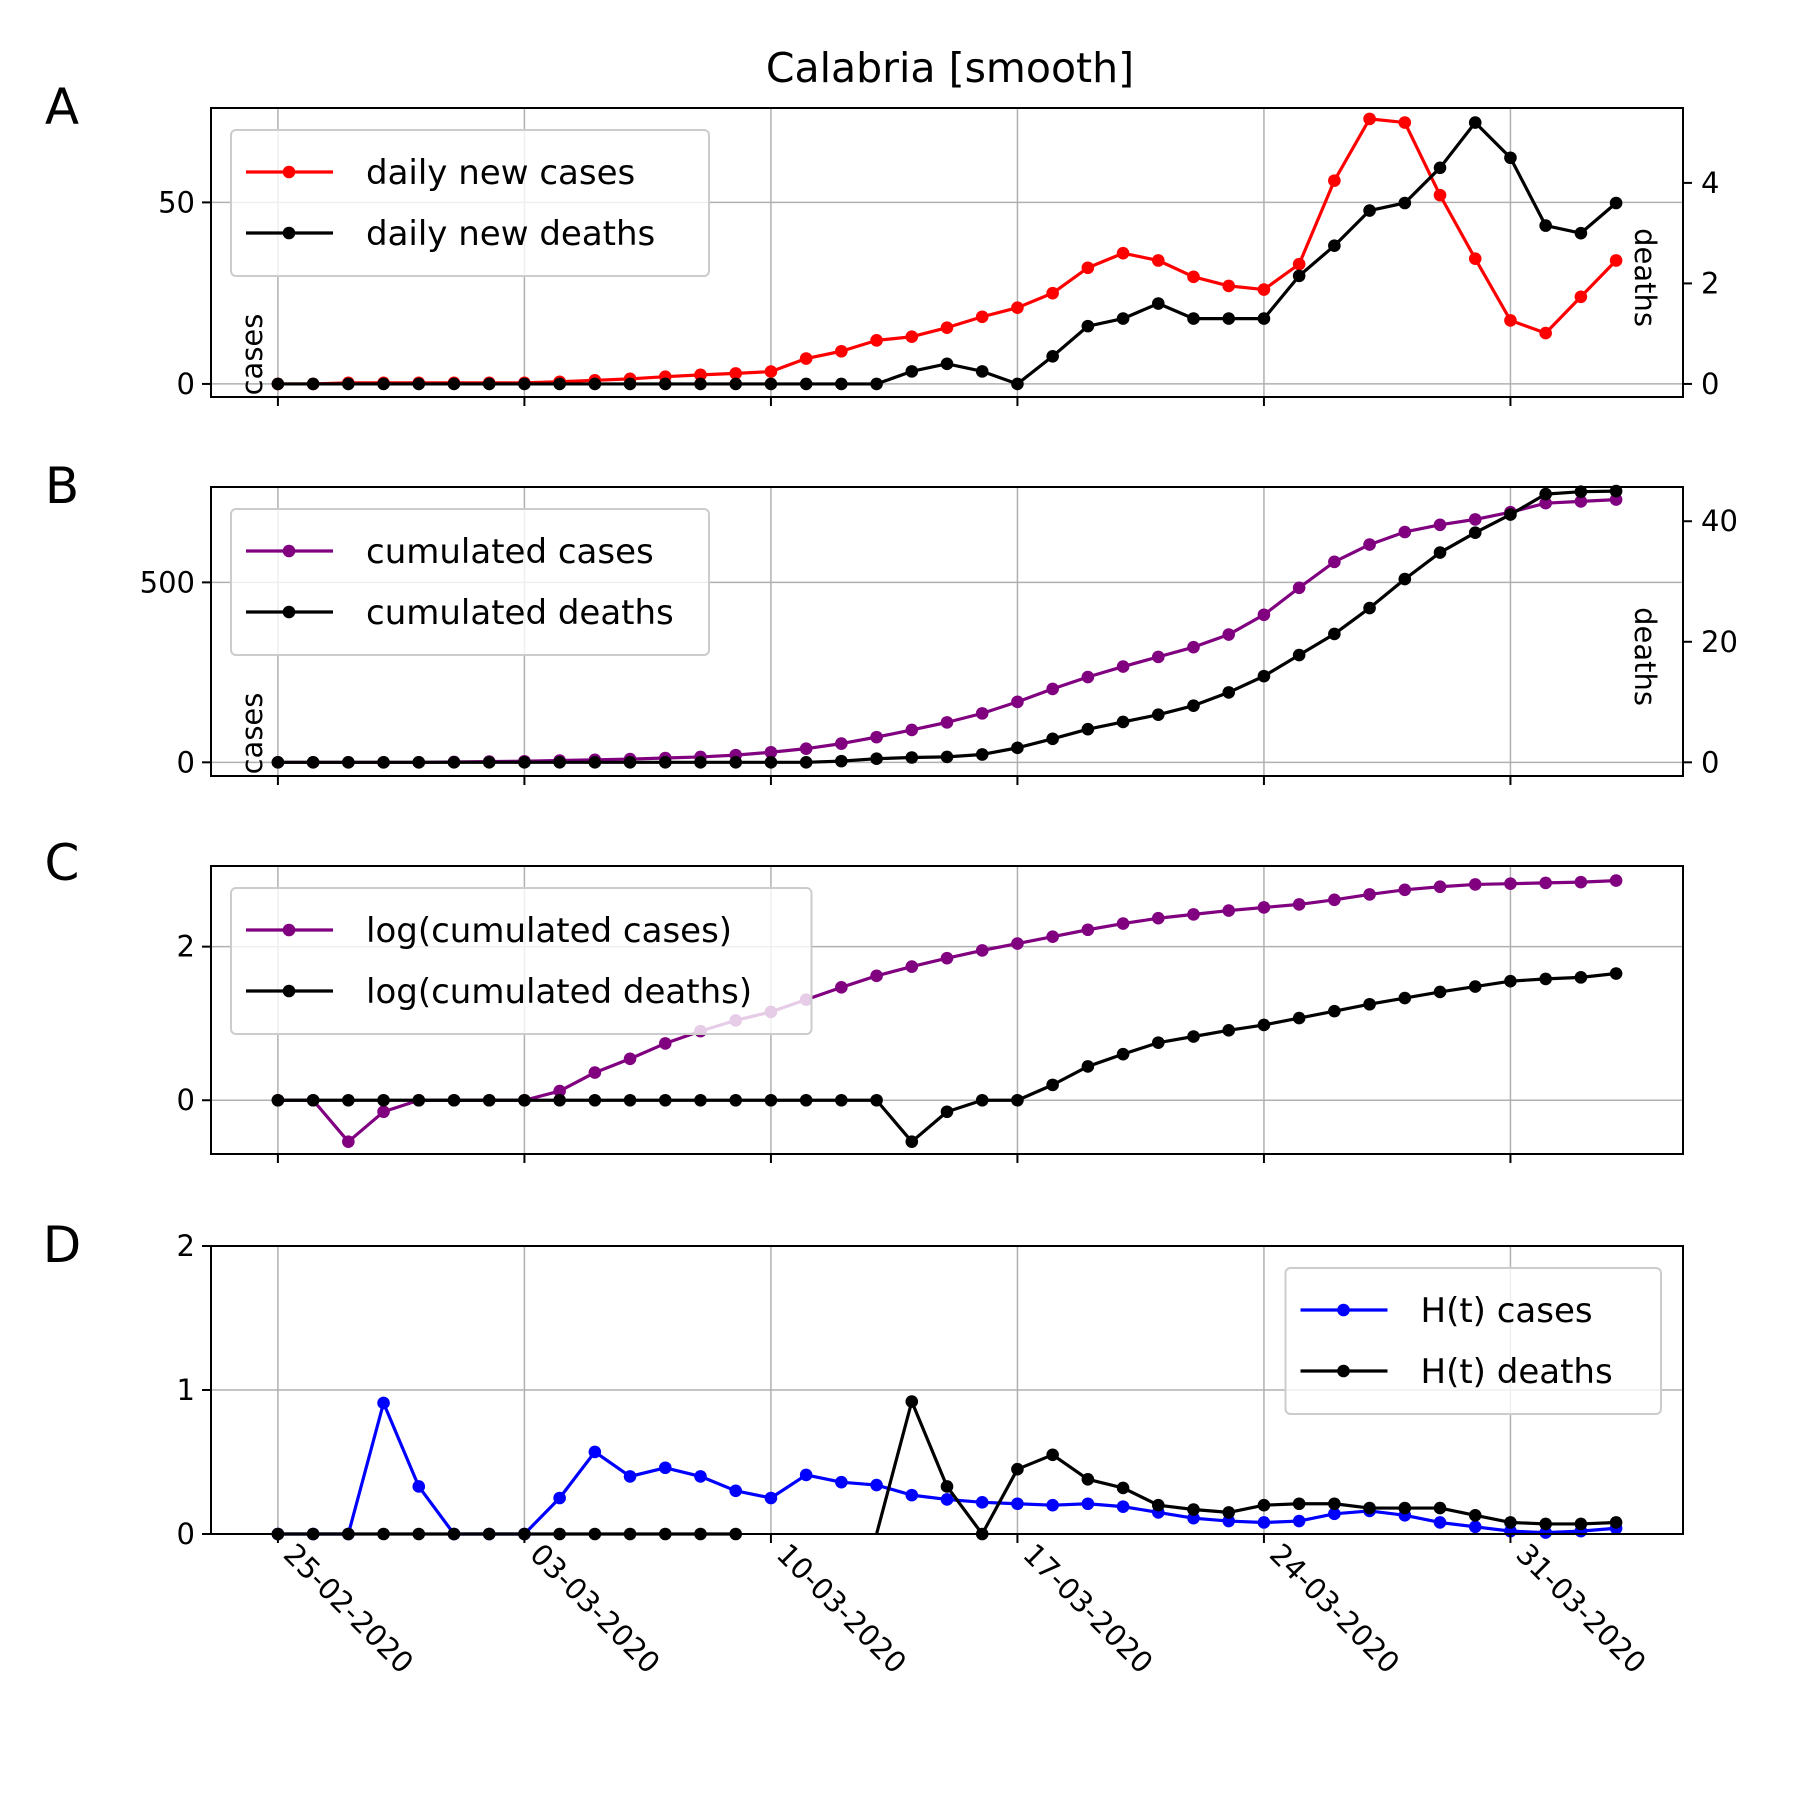 This screenshot has width=1800, height=1800. I want to click on panel-letter: C, so click(62, 863).